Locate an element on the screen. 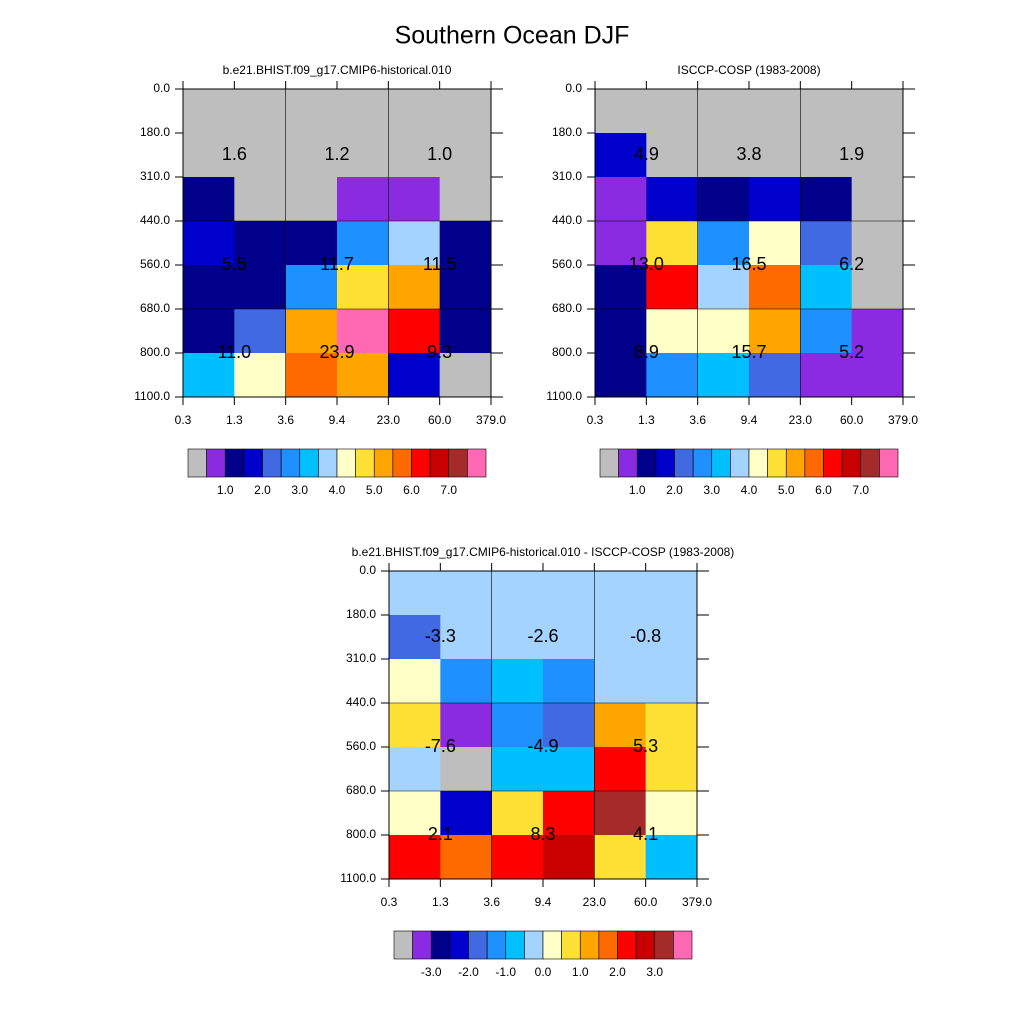 This screenshot has height=1024, width=1024. y-tick-label: 440.0 is located at coordinates (567, 220).